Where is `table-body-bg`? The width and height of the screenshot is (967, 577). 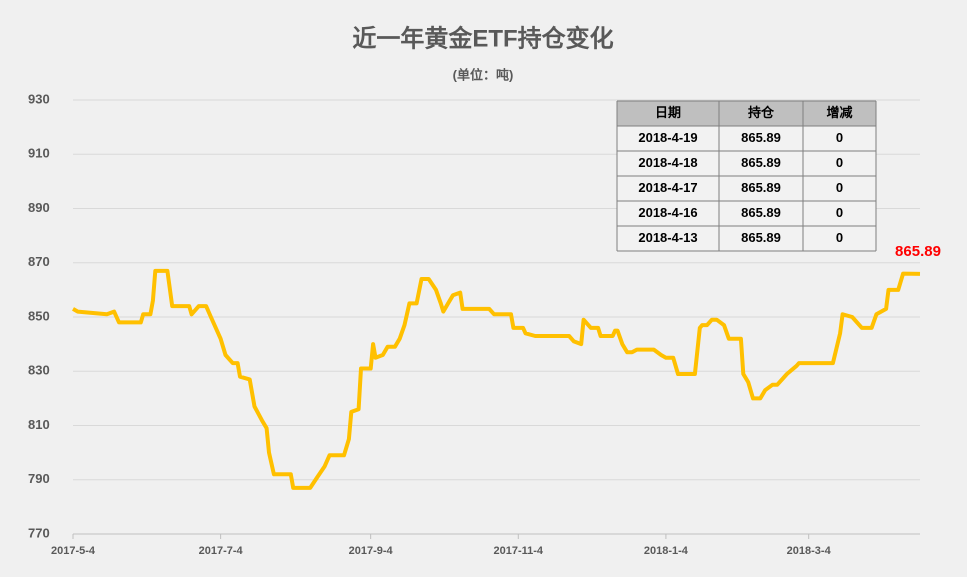 table-body-bg is located at coordinates (746, 188).